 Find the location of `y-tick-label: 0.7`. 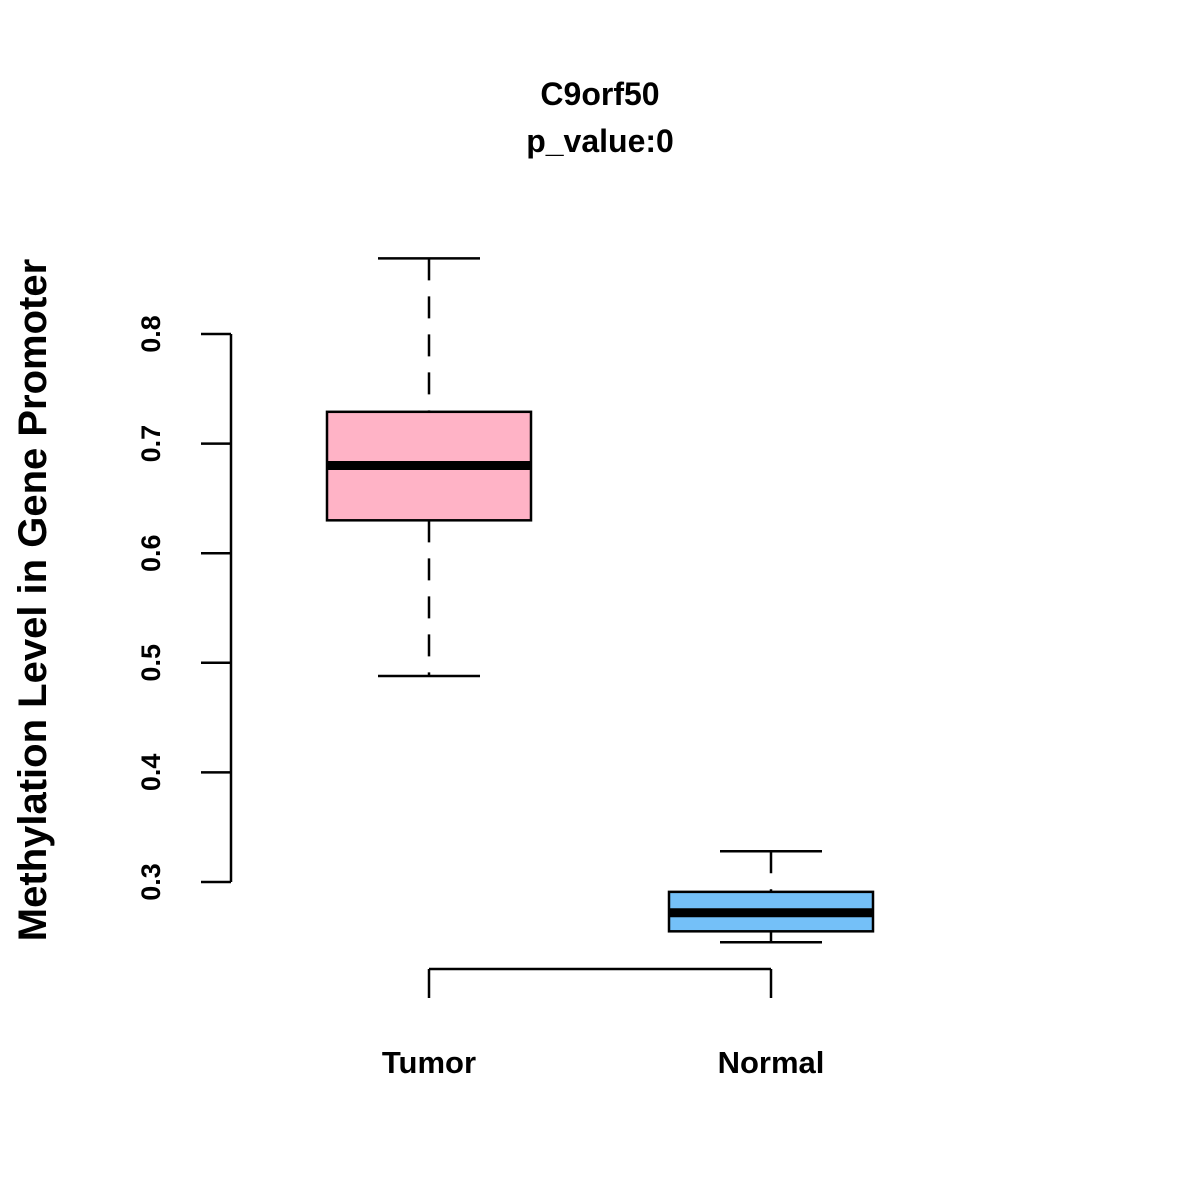

y-tick-label: 0.7 is located at coordinates (151, 444).